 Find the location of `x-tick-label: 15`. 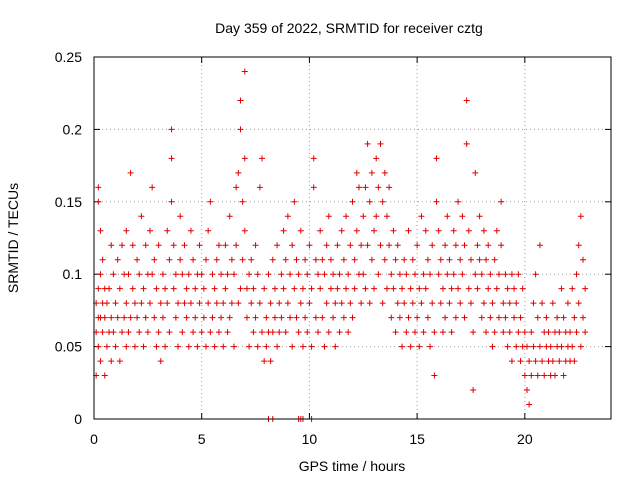

x-tick-label: 15 is located at coordinates (417, 439).